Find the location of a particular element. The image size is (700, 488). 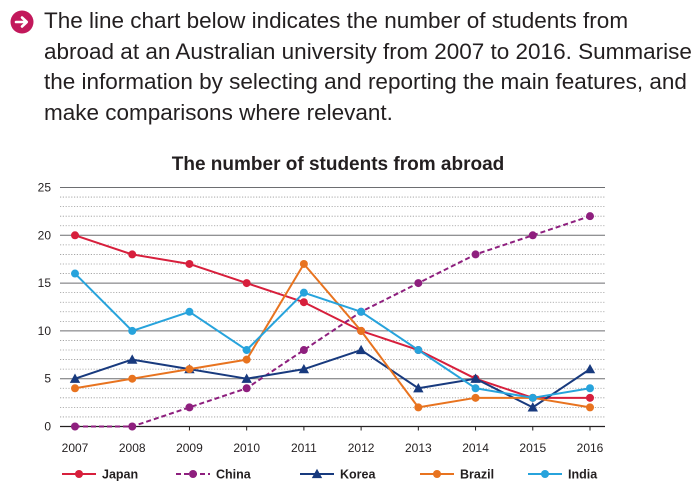

legend: Japan China Korea Brazil India is located at coordinates (330, 475).